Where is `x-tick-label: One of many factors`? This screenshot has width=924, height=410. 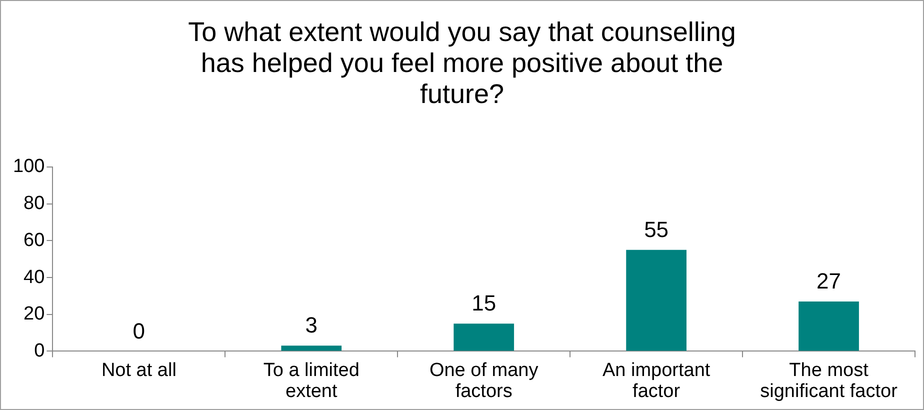
x-tick-label: One of many factors is located at coordinates (484, 381).